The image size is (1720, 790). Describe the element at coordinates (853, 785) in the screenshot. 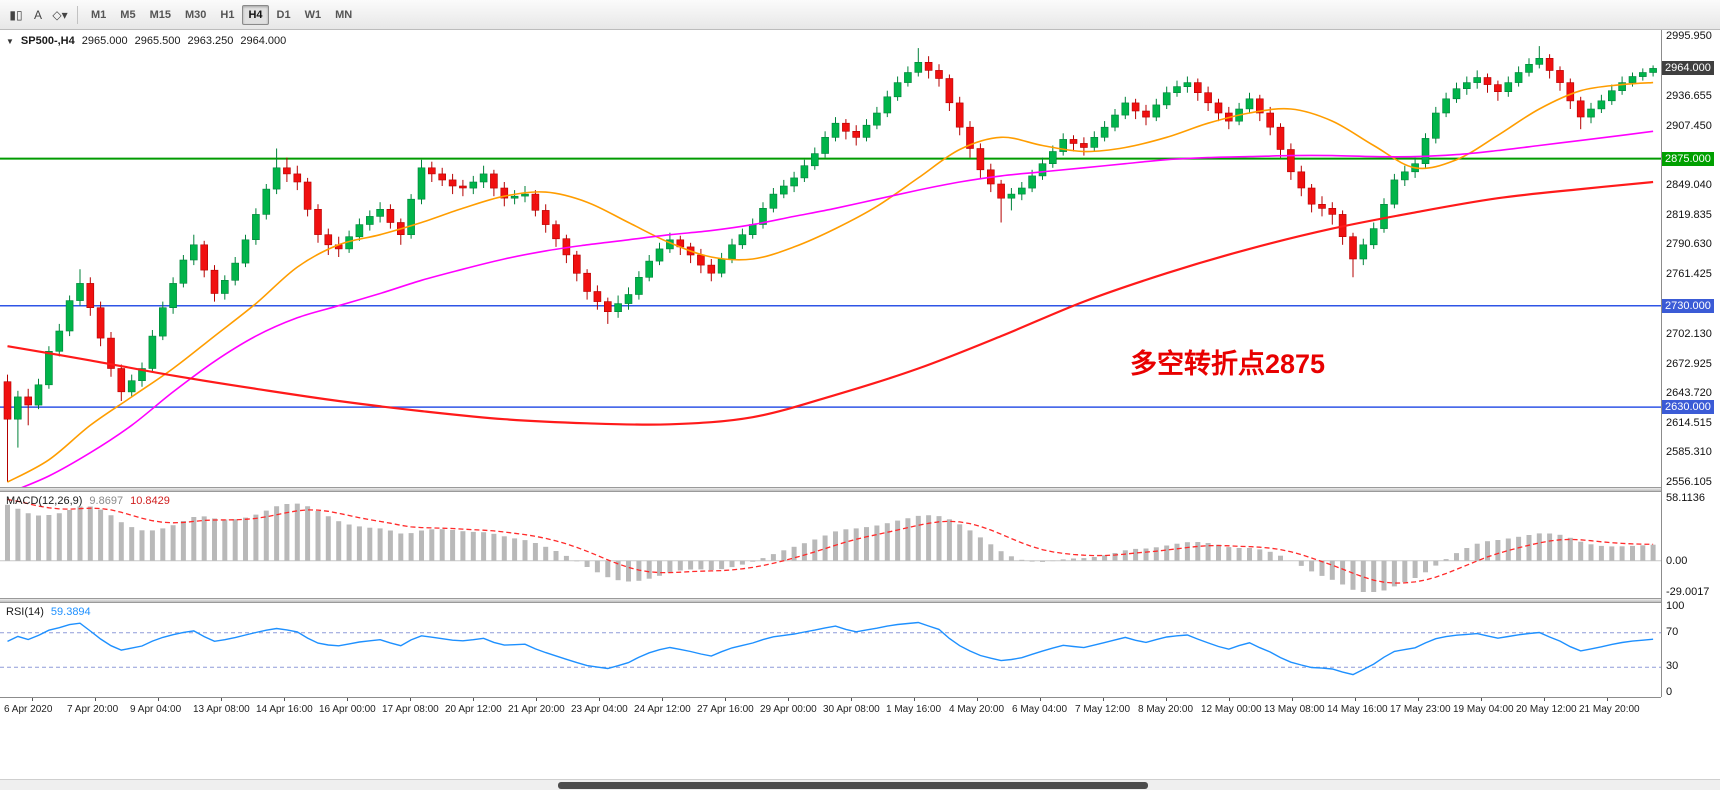

I see `scrollbar-thumb` at that location.